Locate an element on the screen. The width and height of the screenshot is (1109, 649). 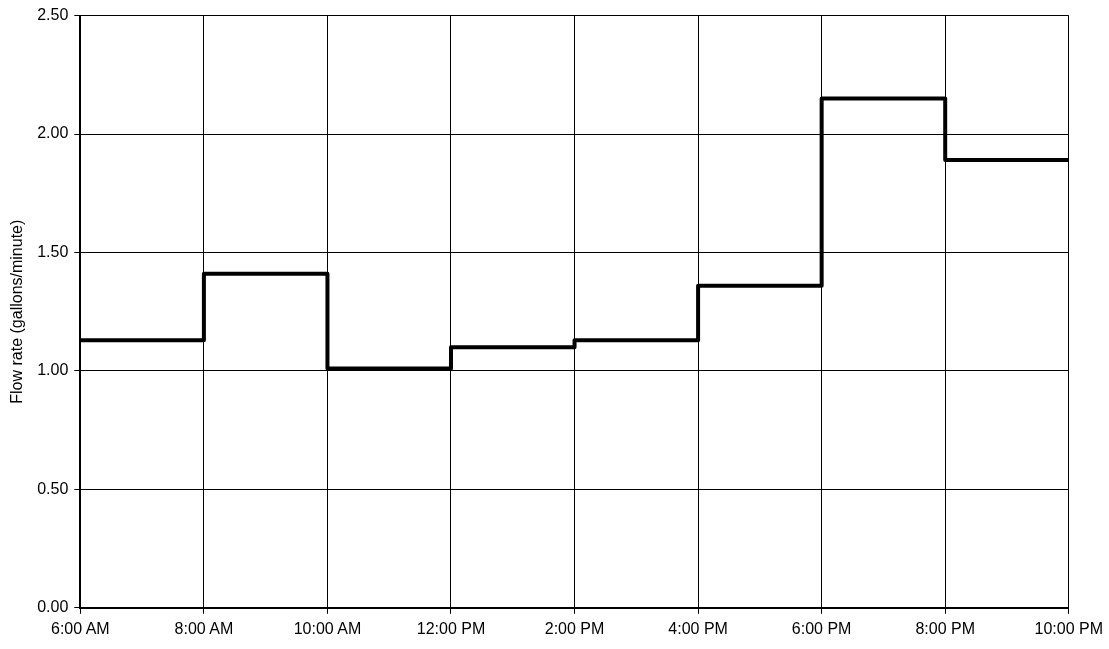
x-tick-label: 12:00 PM is located at coordinates (451, 628).